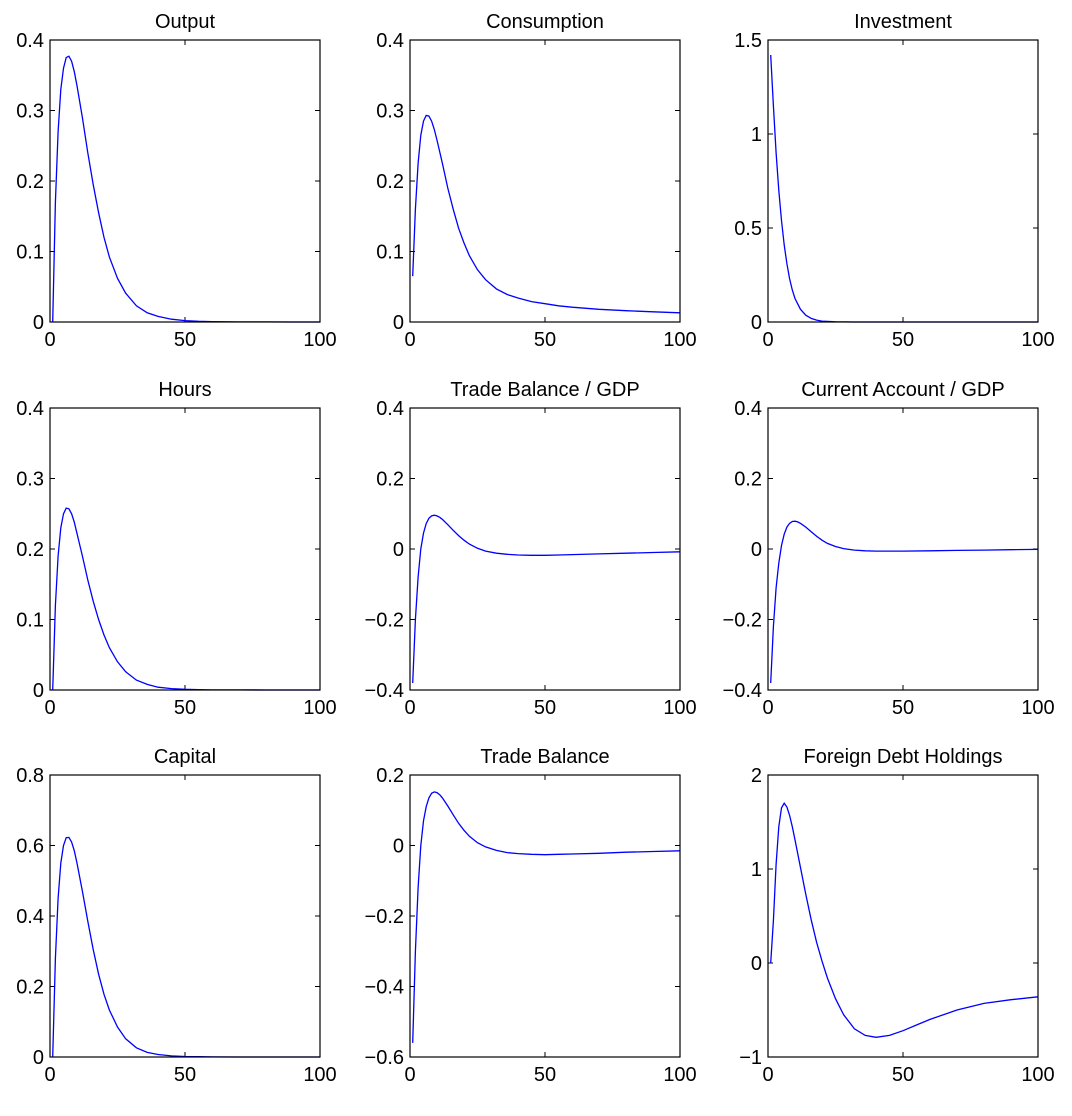  Describe the element at coordinates (30, 847) in the screenshot. I see `y-tick-label: 0.6` at that location.